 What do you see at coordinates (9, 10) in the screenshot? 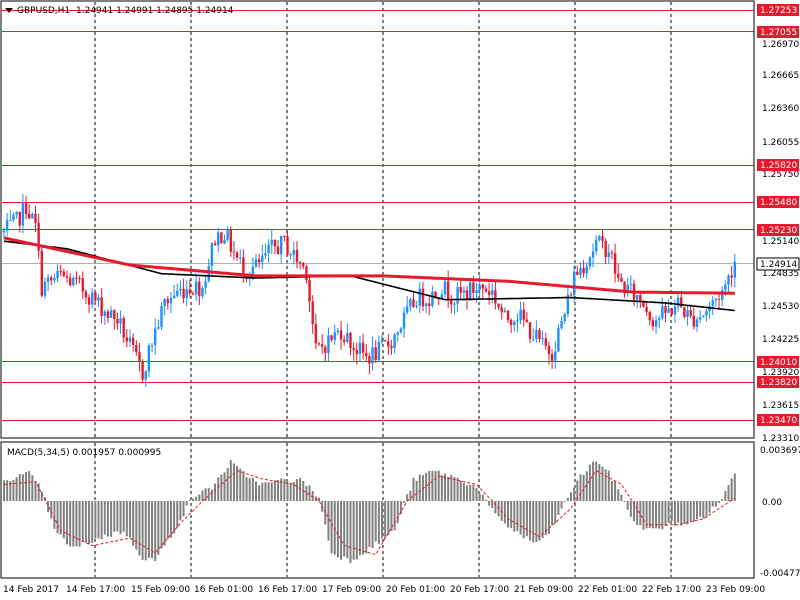
I see `chevron-down-icon` at bounding box center [9, 10].